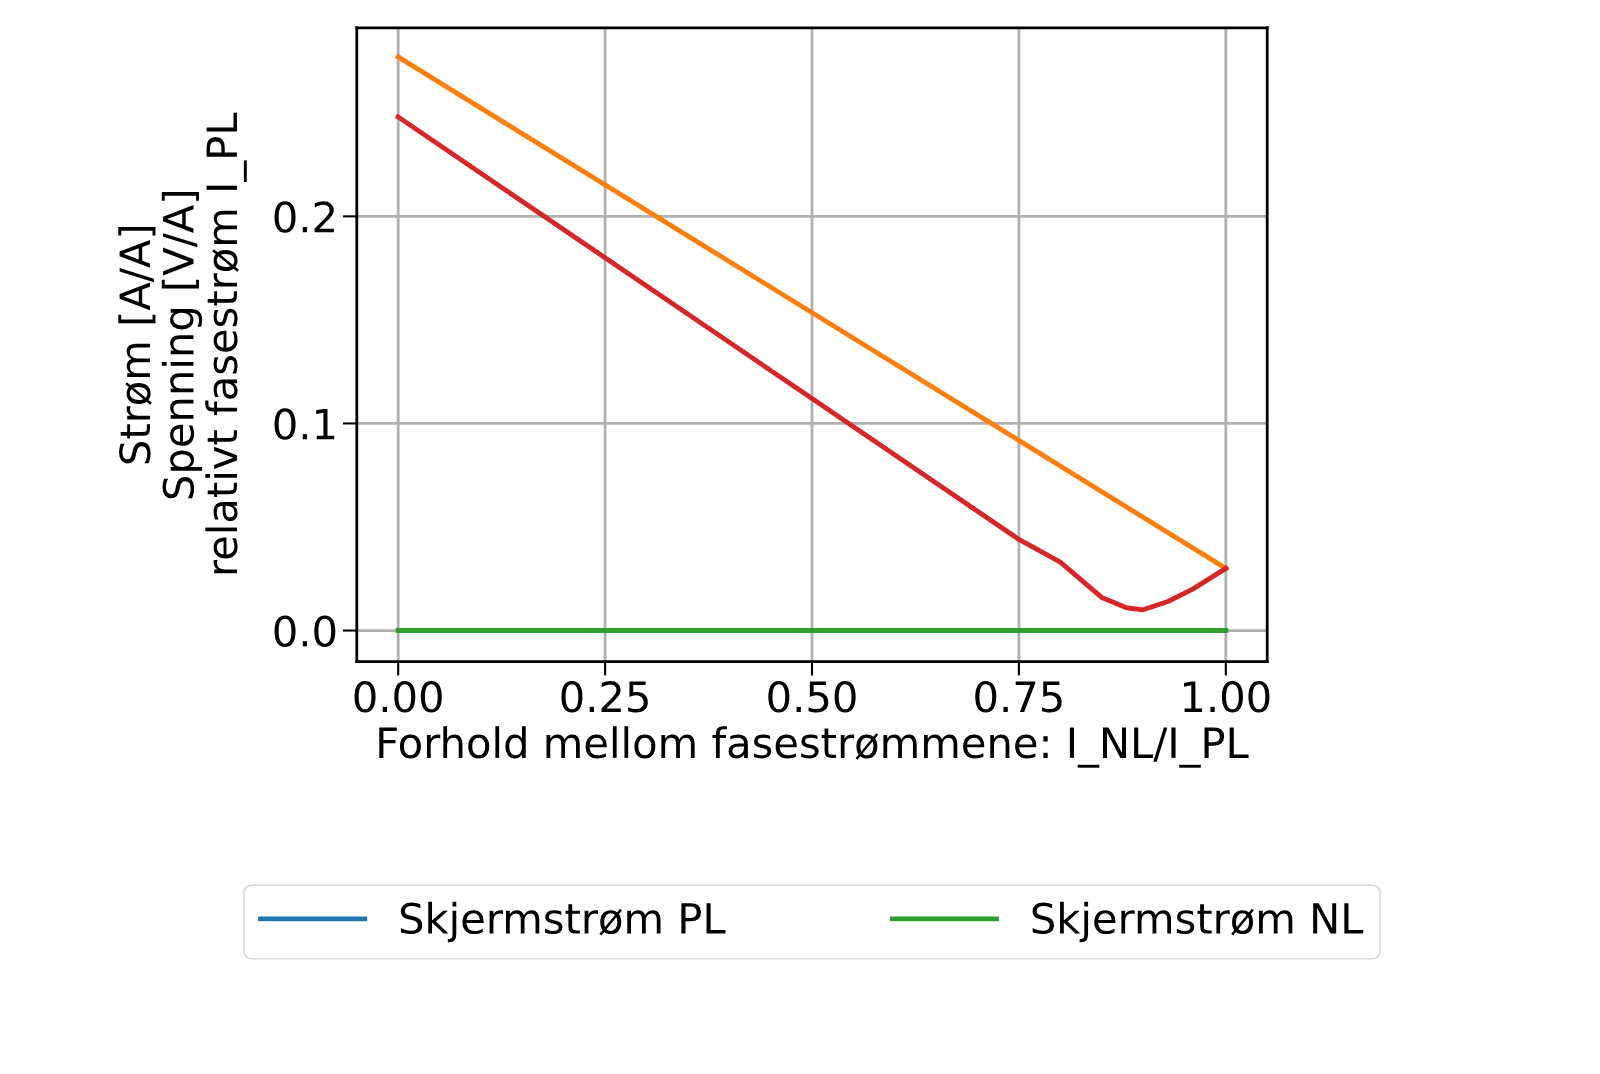 The height and width of the screenshot is (1074, 1600). What do you see at coordinates (1198, 922) in the screenshot?
I see `legend-label: Skjermstrøm NL` at bounding box center [1198, 922].